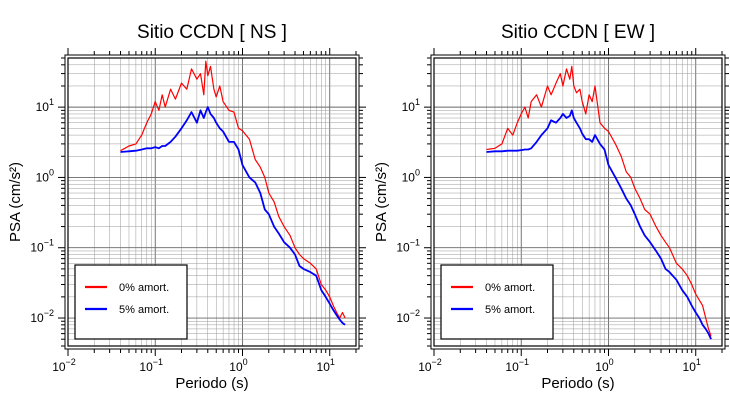  Describe the element at coordinates (578, 32) in the screenshot. I see `chart-title: Sitio CCDN [ EW ]` at that location.